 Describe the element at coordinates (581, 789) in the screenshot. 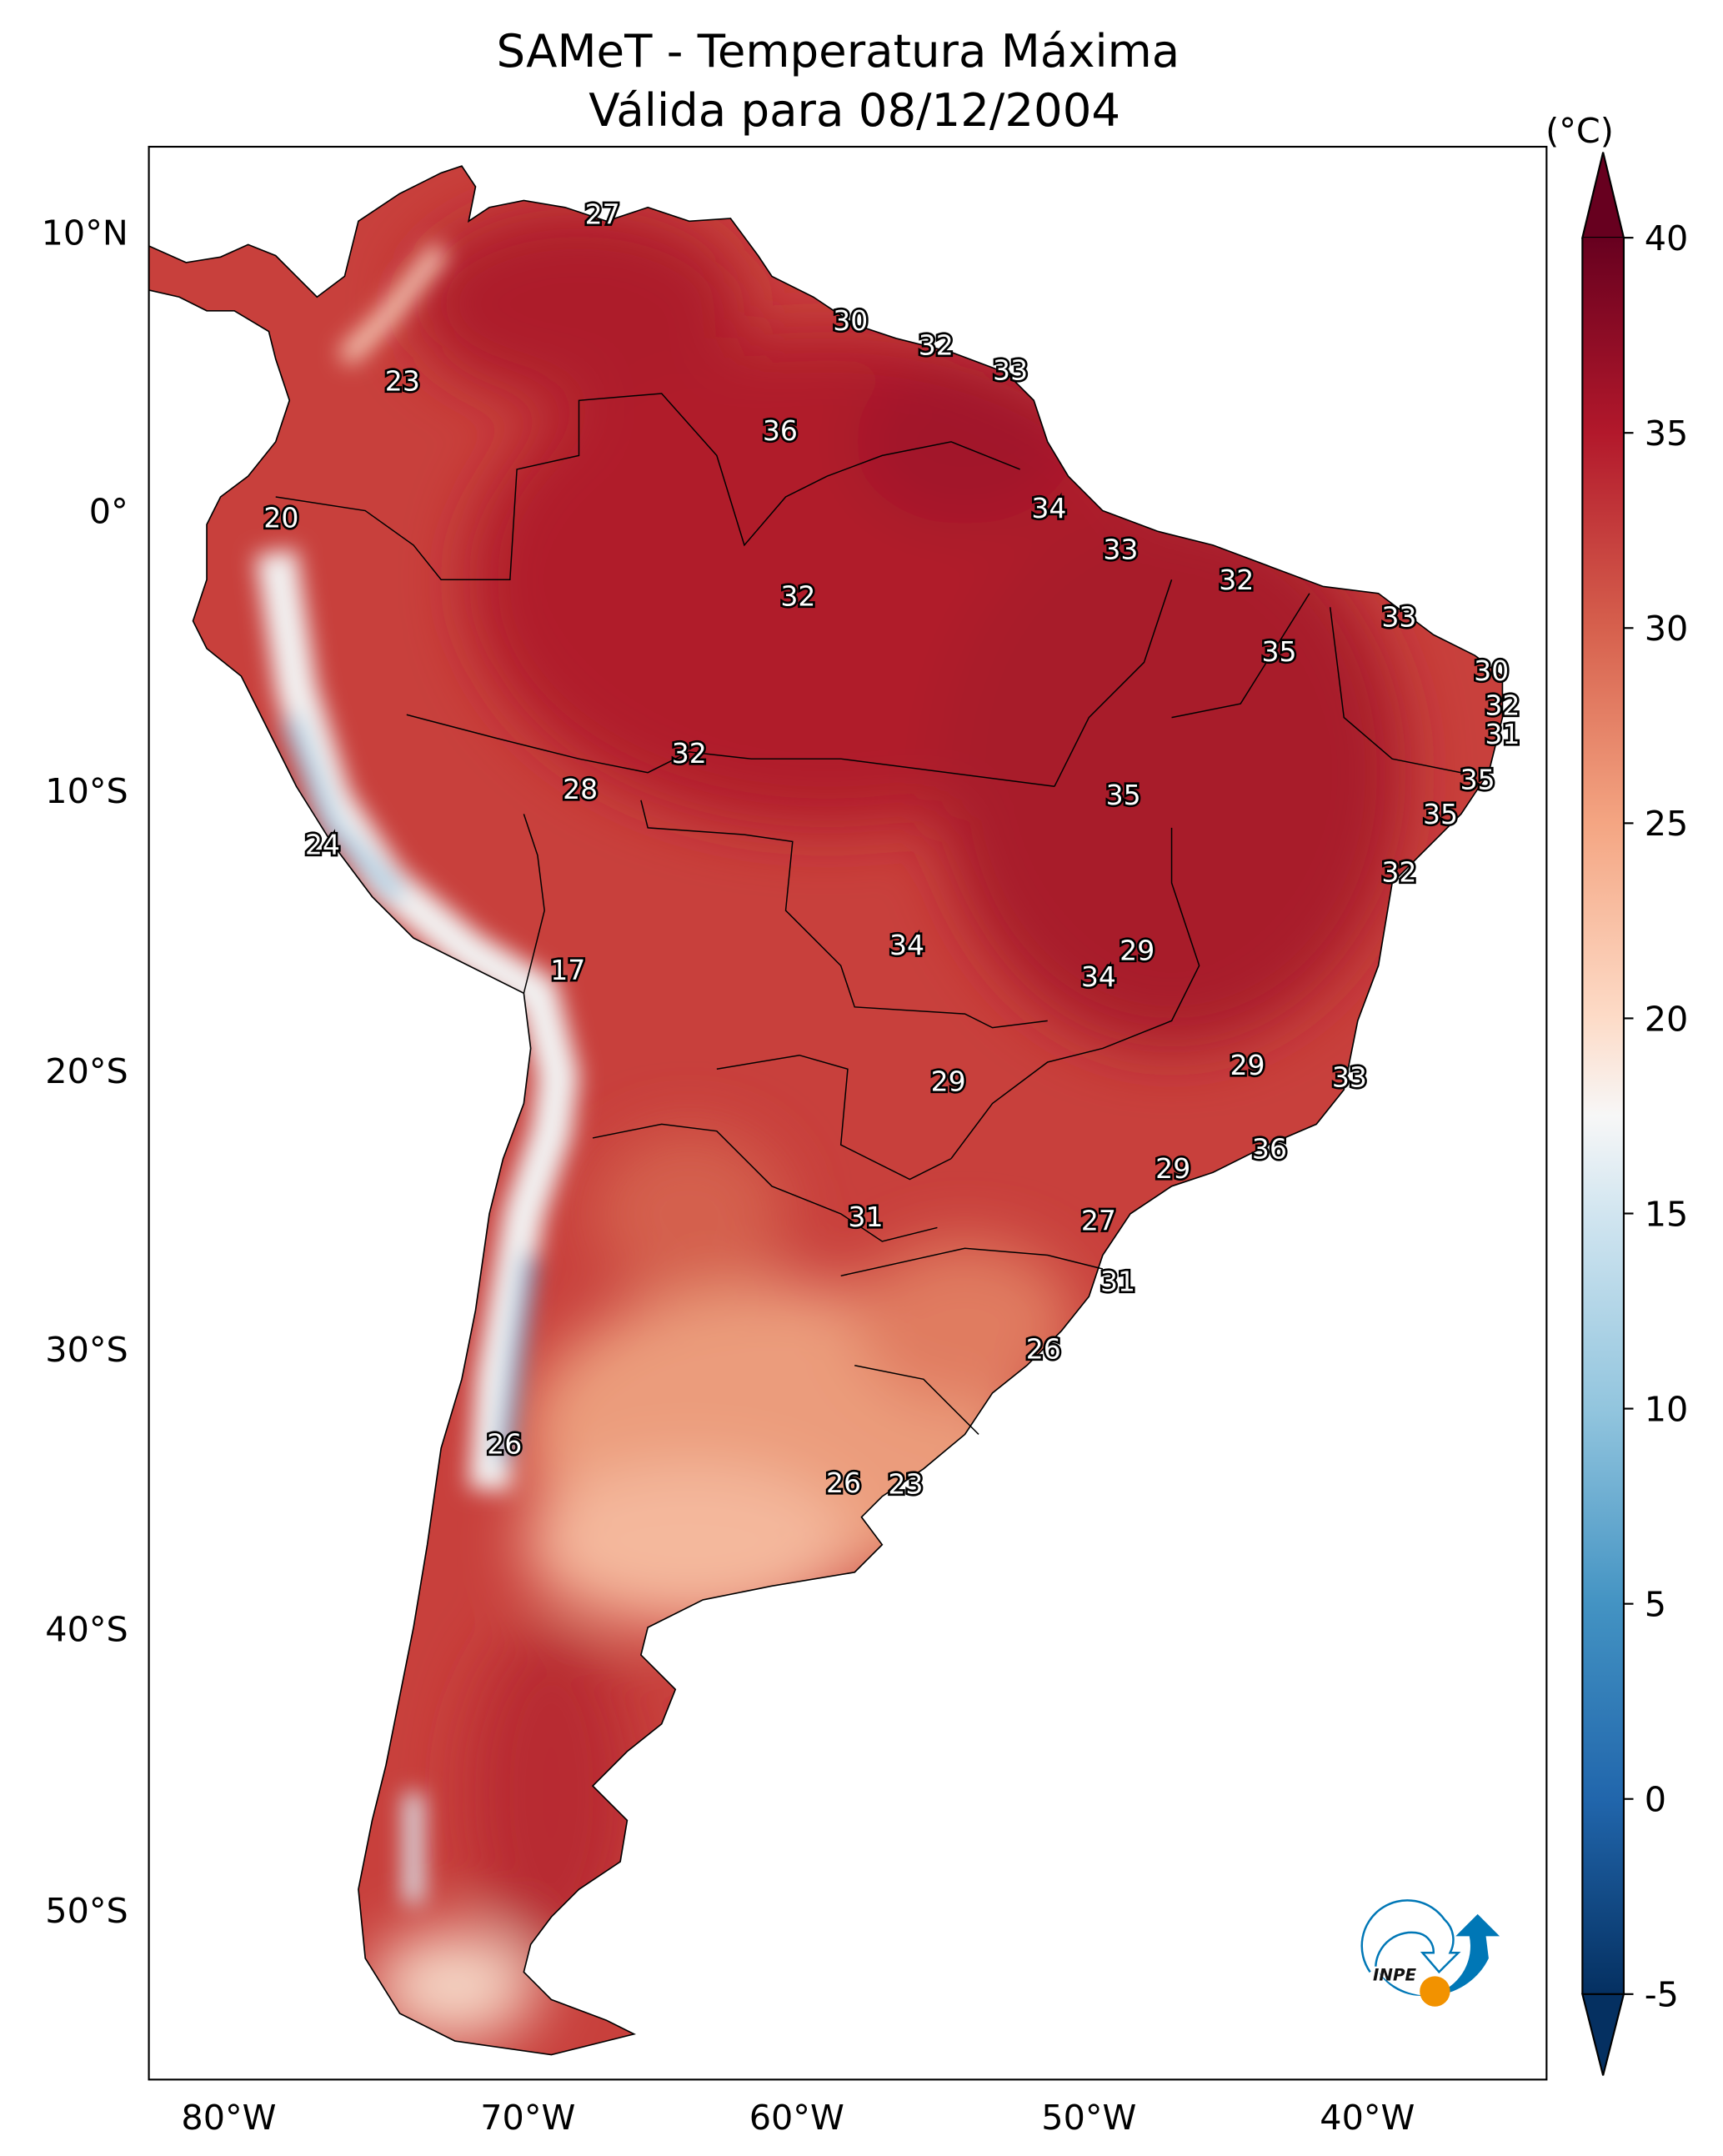

I see `station-temperature-label: 28` at that location.